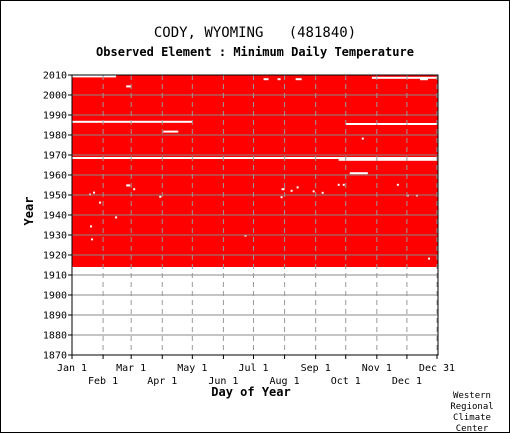 This screenshot has width=510, height=435. Describe the element at coordinates (253, 368) in the screenshot. I see `x-tick-label: Jul 1` at that location.